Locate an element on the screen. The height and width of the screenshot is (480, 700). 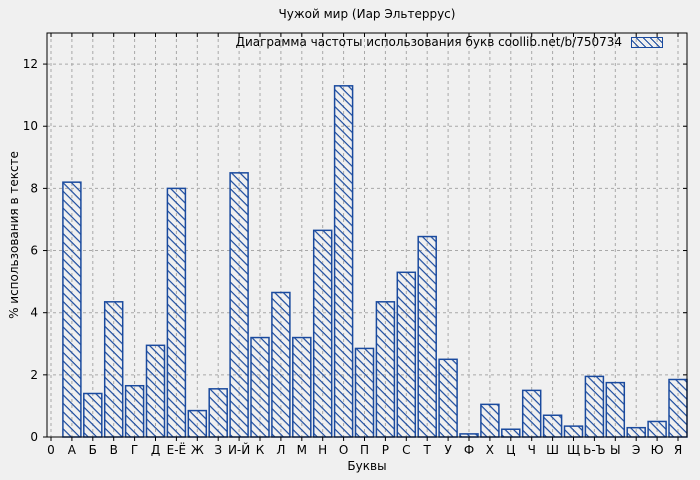
x-tick-label: В is located at coordinates (114, 450).